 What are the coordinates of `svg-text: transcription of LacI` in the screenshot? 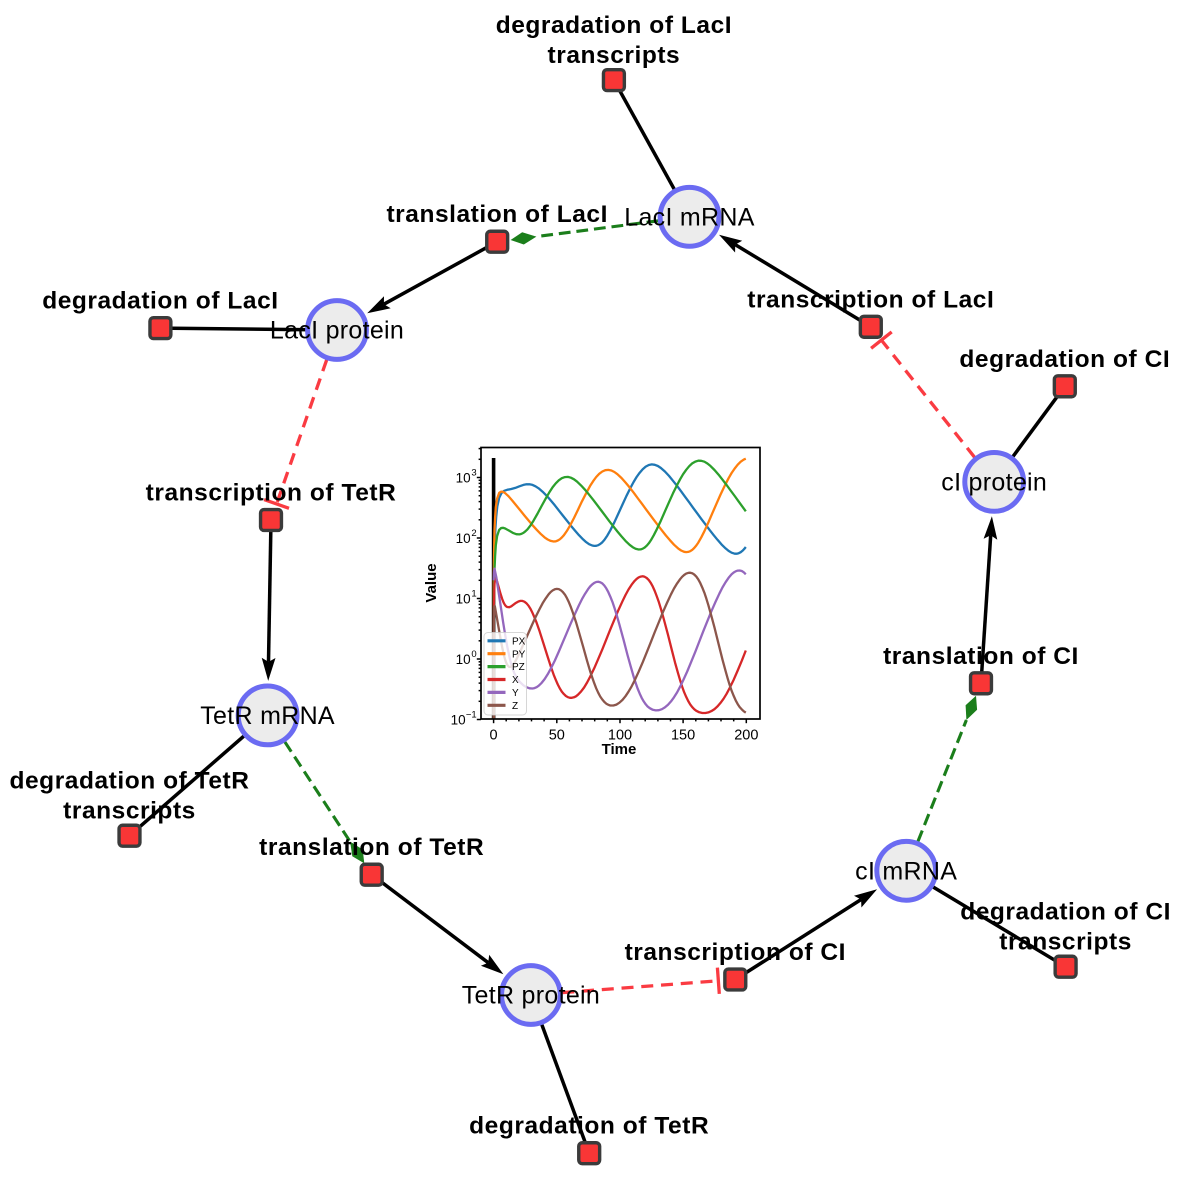 It's located at (870, 299).